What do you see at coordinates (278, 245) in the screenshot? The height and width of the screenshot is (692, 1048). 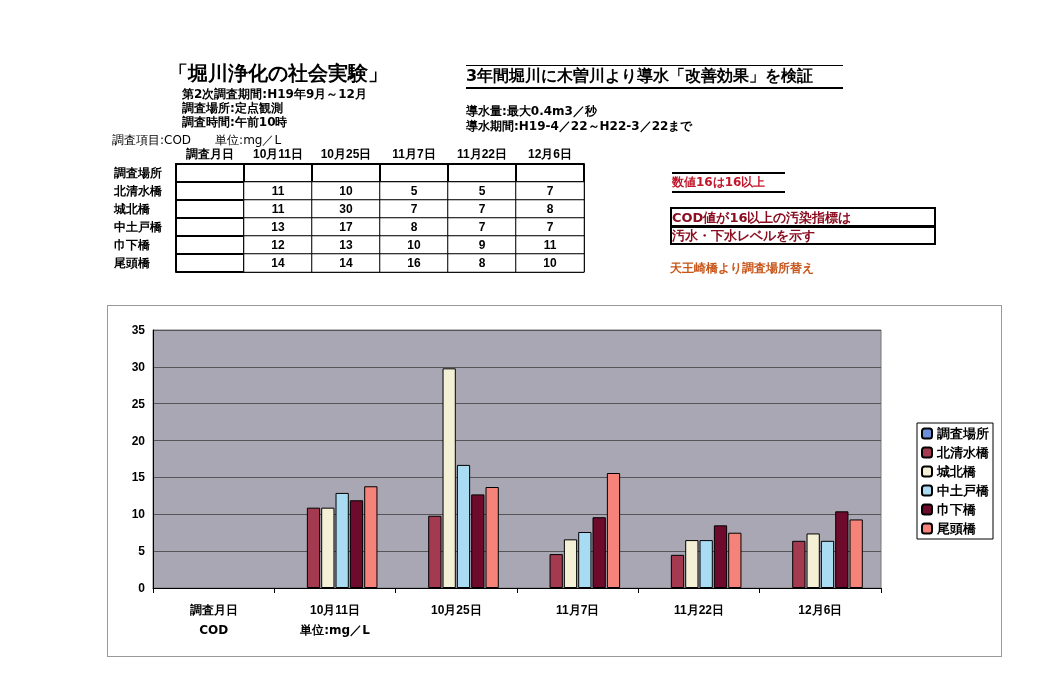 I see `data-label: 12` at bounding box center [278, 245].